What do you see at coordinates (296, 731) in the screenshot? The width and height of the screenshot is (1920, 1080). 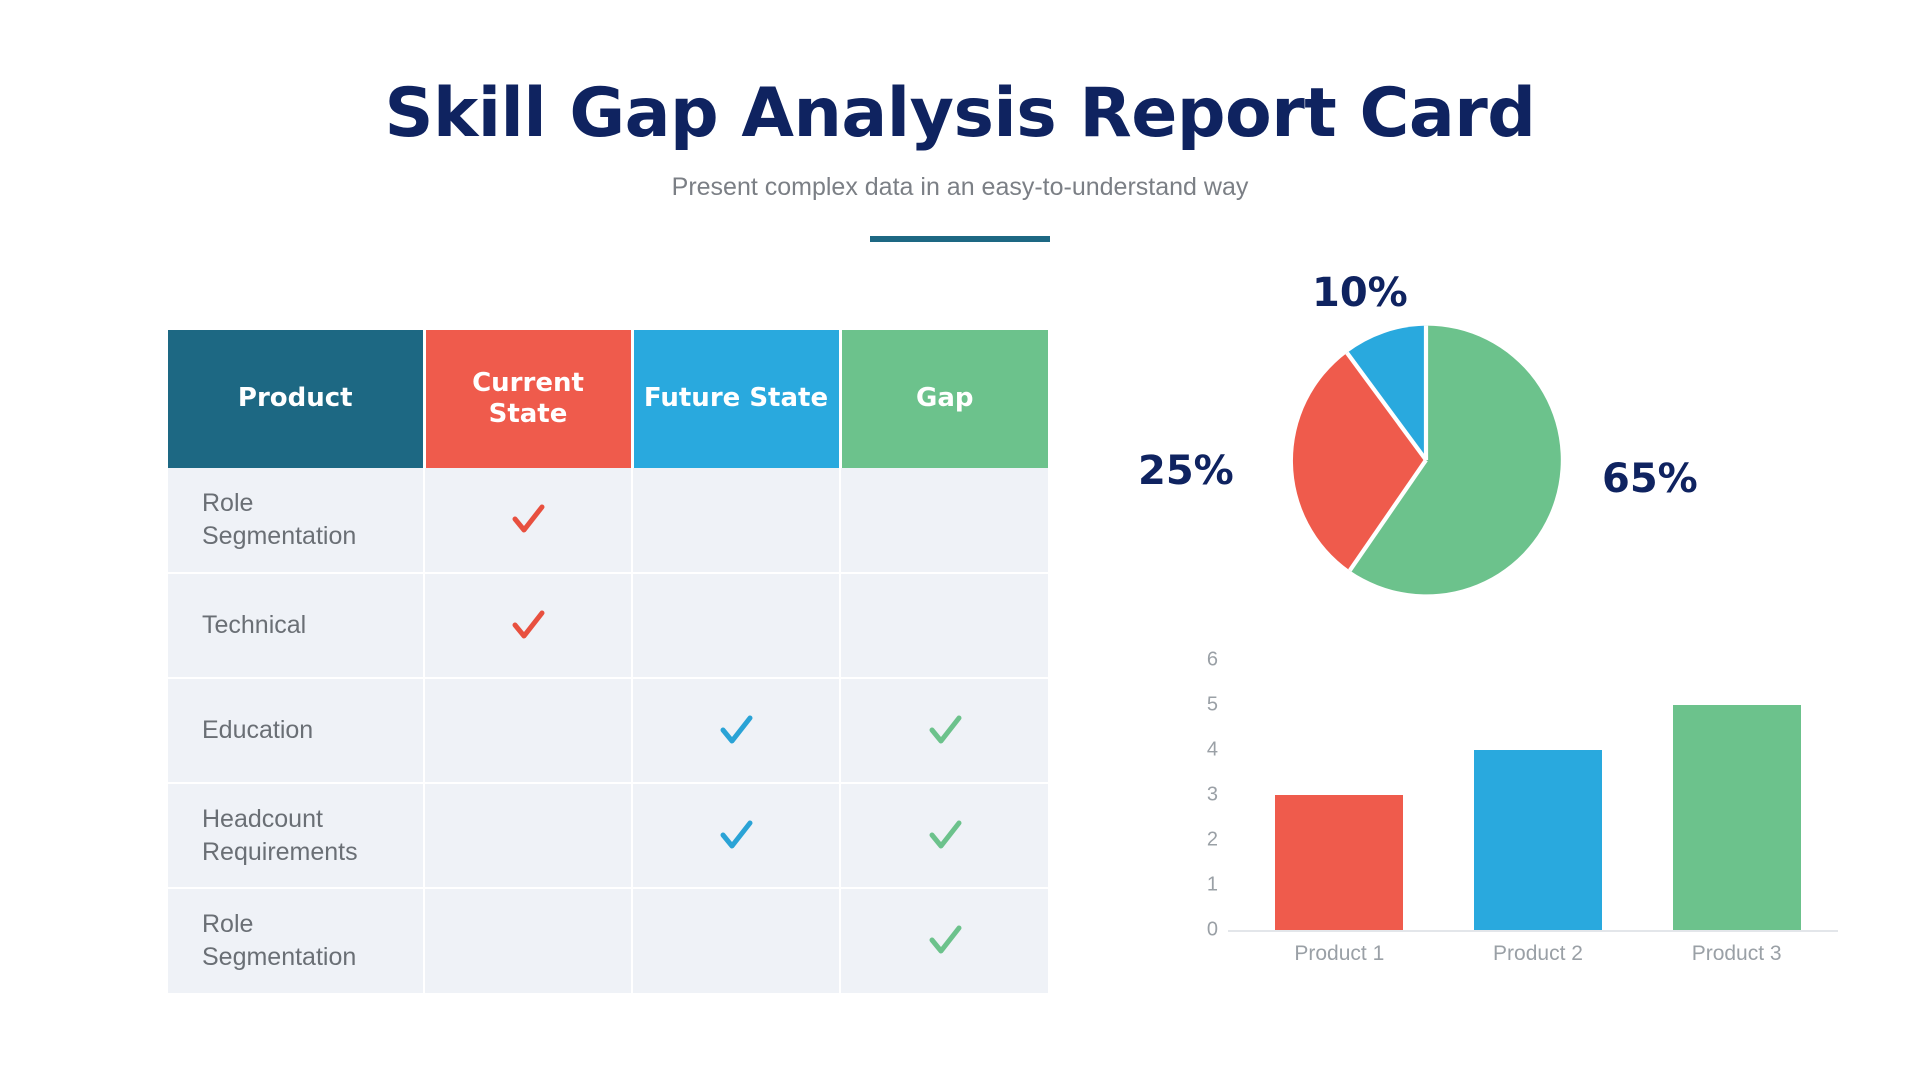 I see `row-label: Education` at bounding box center [296, 731].